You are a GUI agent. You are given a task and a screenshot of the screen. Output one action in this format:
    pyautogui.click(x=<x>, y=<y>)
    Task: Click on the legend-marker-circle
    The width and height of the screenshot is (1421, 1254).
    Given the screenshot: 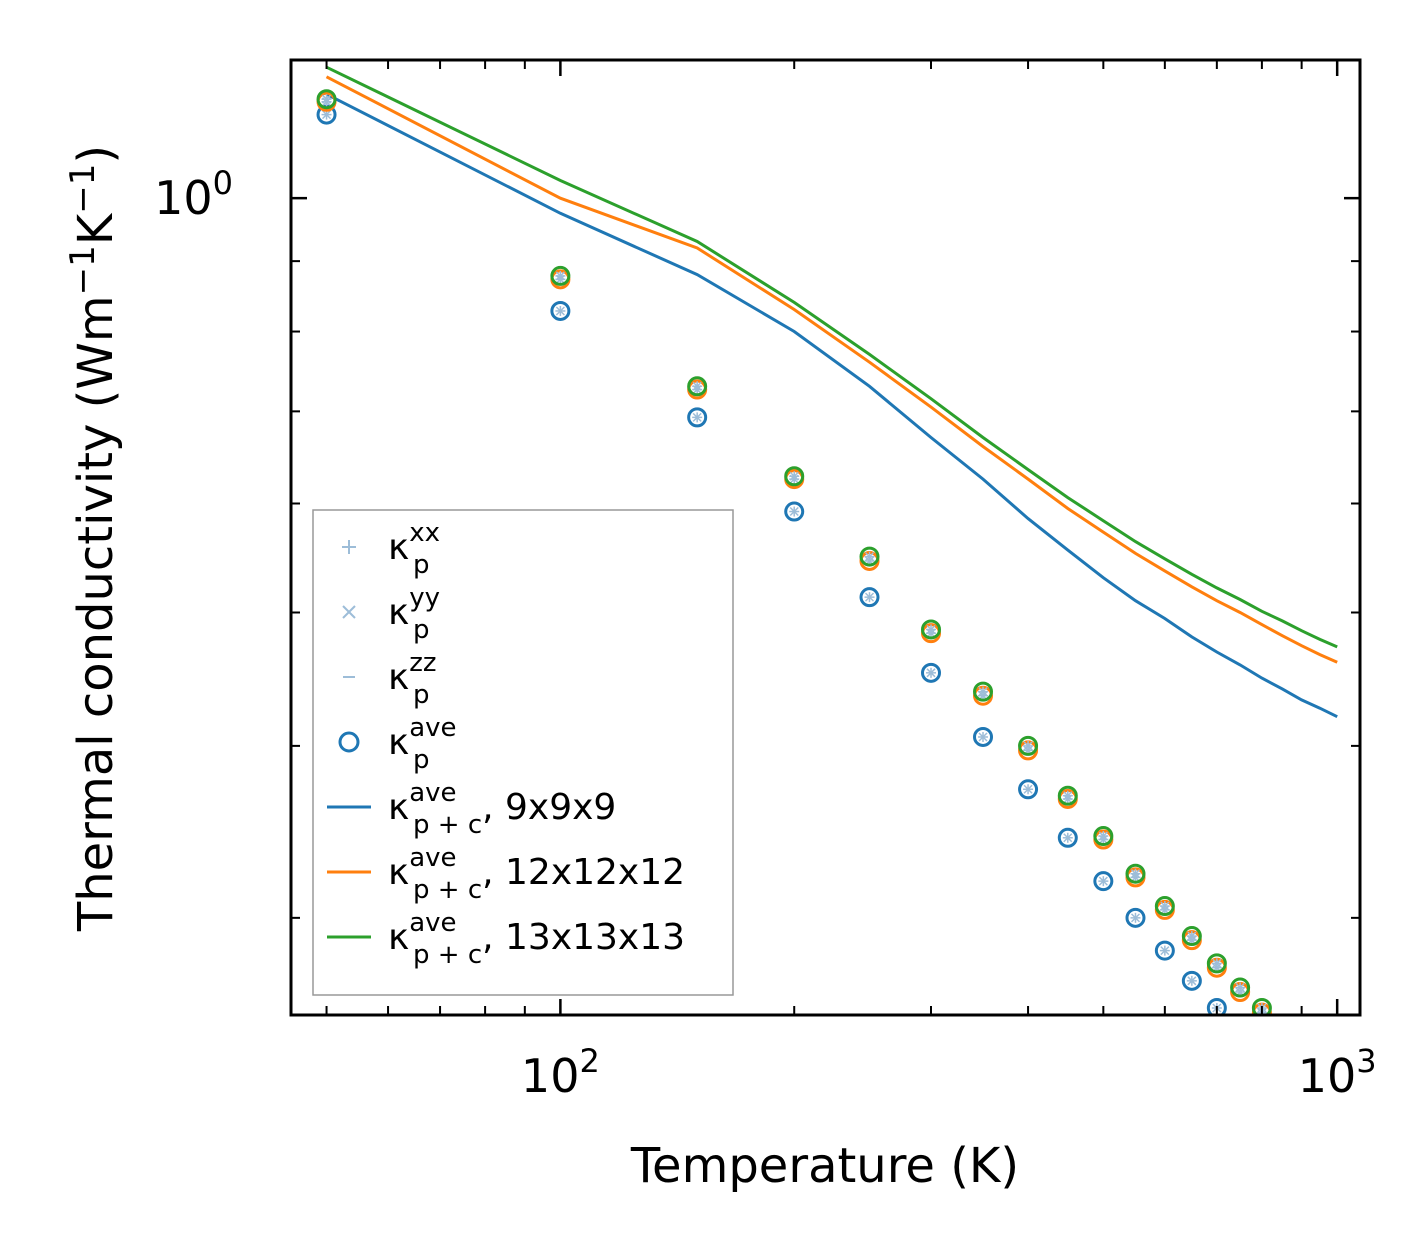 What is the action you would take?
    pyautogui.click(x=349, y=742)
    